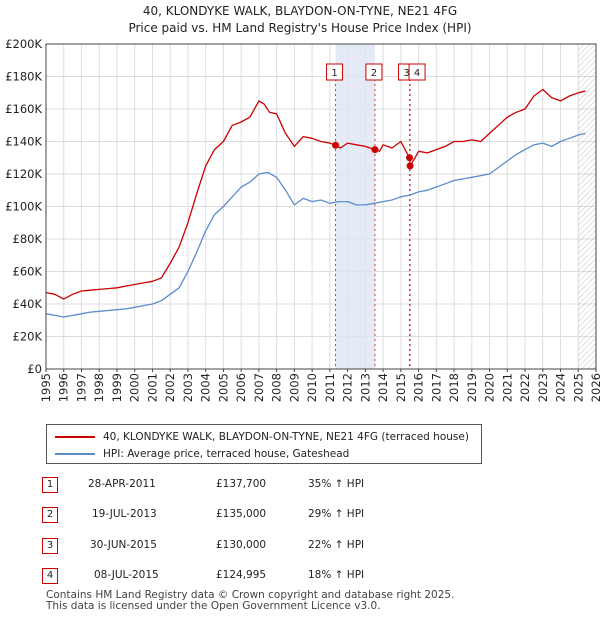 Image resolution: width=600 pixels, height=620 pixels. What do you see at coordinates (594, 387) in the screenshot?
I see `x-tick-label: 2026` at bounding box center [594, 387].